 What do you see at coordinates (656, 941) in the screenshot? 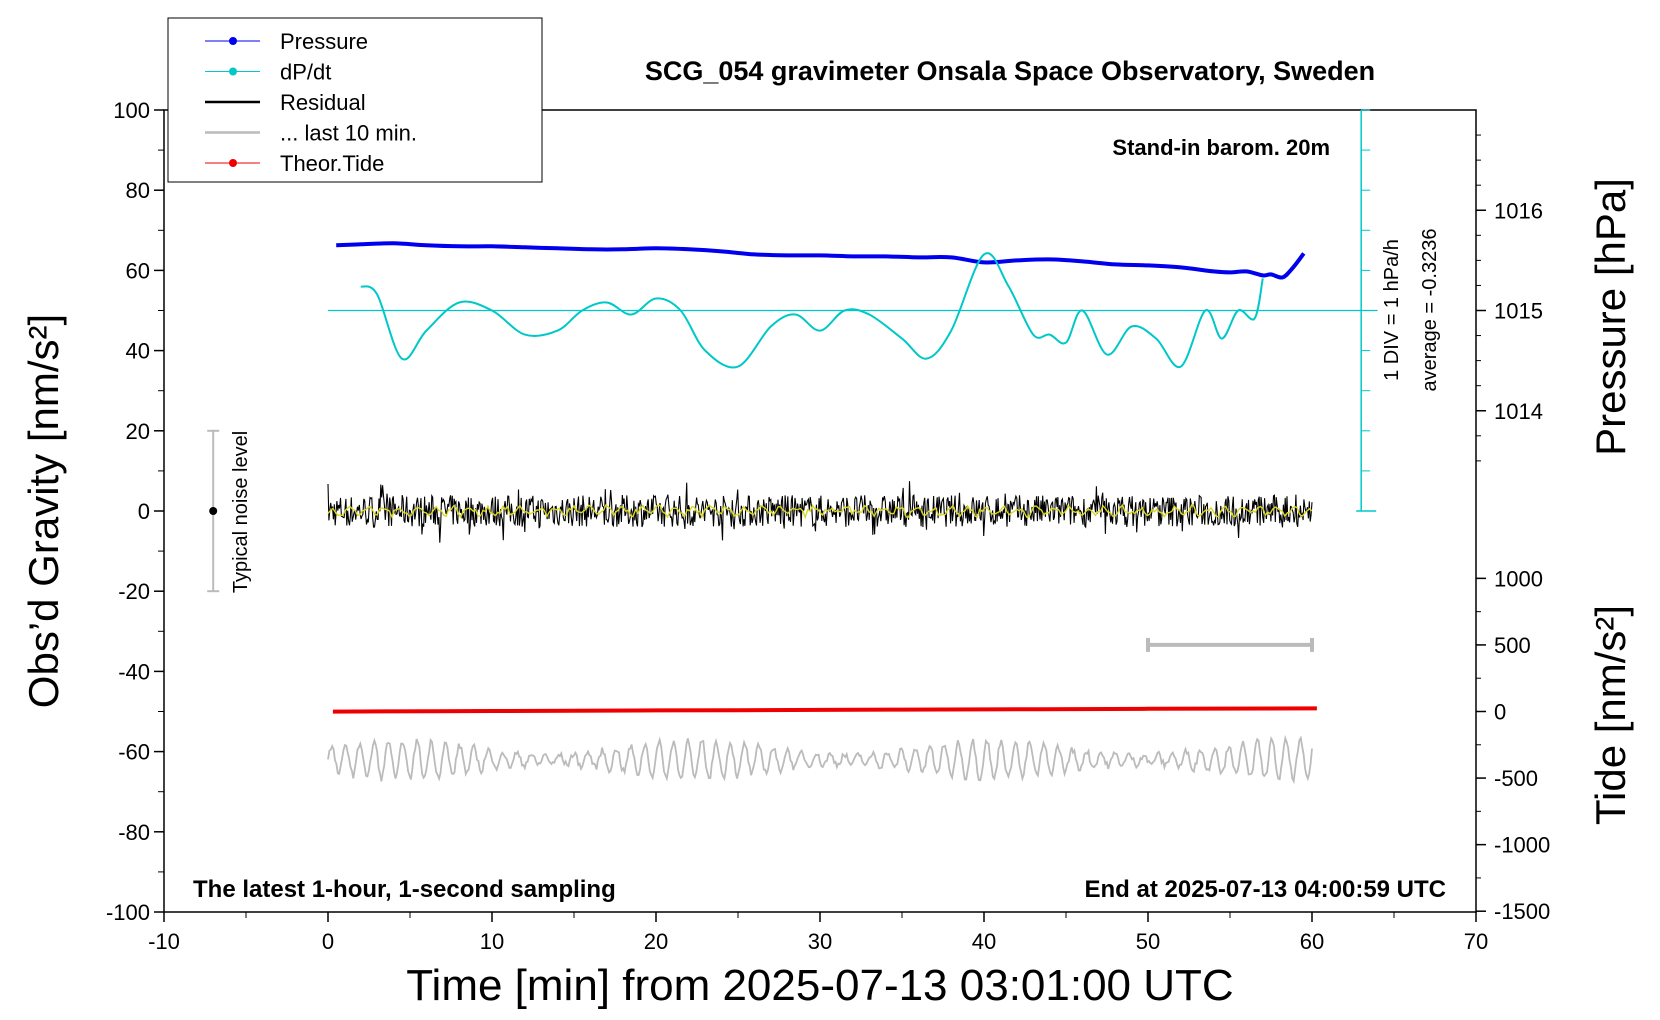
I see `x-tick-label: 20` at bounding box center [656, 941].